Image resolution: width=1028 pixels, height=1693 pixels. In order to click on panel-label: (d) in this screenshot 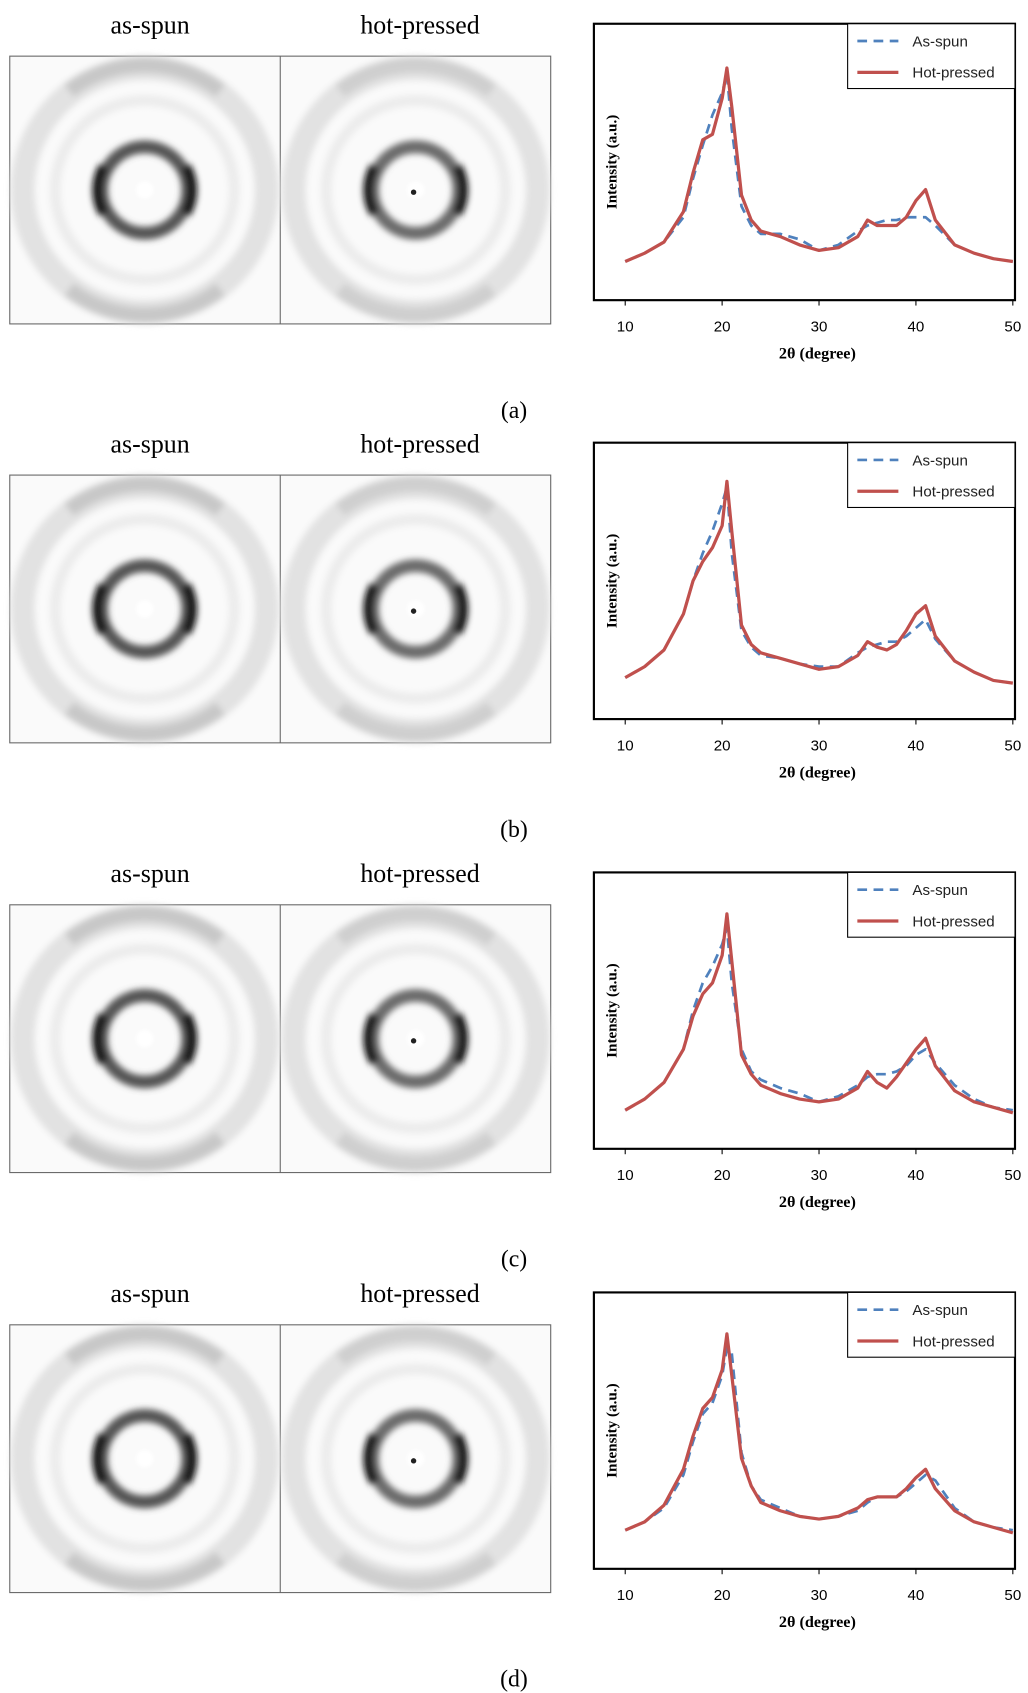, I will do `click(514, 1680)`.